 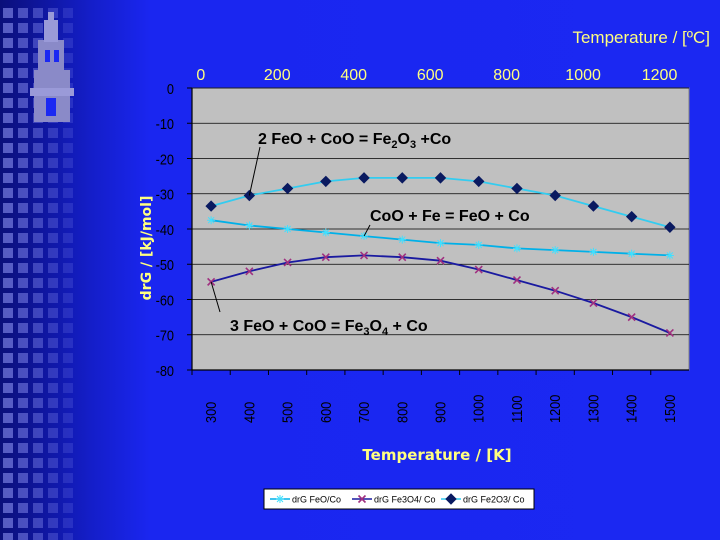 What do you see at coordinates (329, 328) in the screenshot?
I see `annotation-label: 3 FeO + CoO = Fe3O4 + Co` at bounding box center [329, 328].